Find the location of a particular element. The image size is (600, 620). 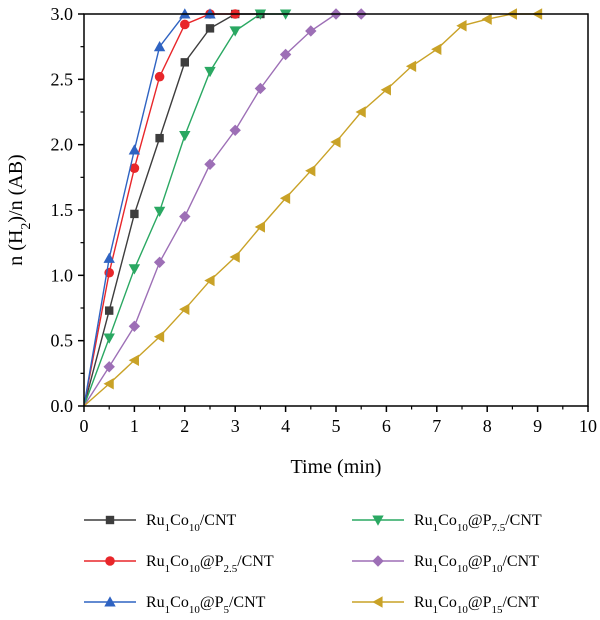

y-tick-label: 1.0 is located at coordinates (62, 275).